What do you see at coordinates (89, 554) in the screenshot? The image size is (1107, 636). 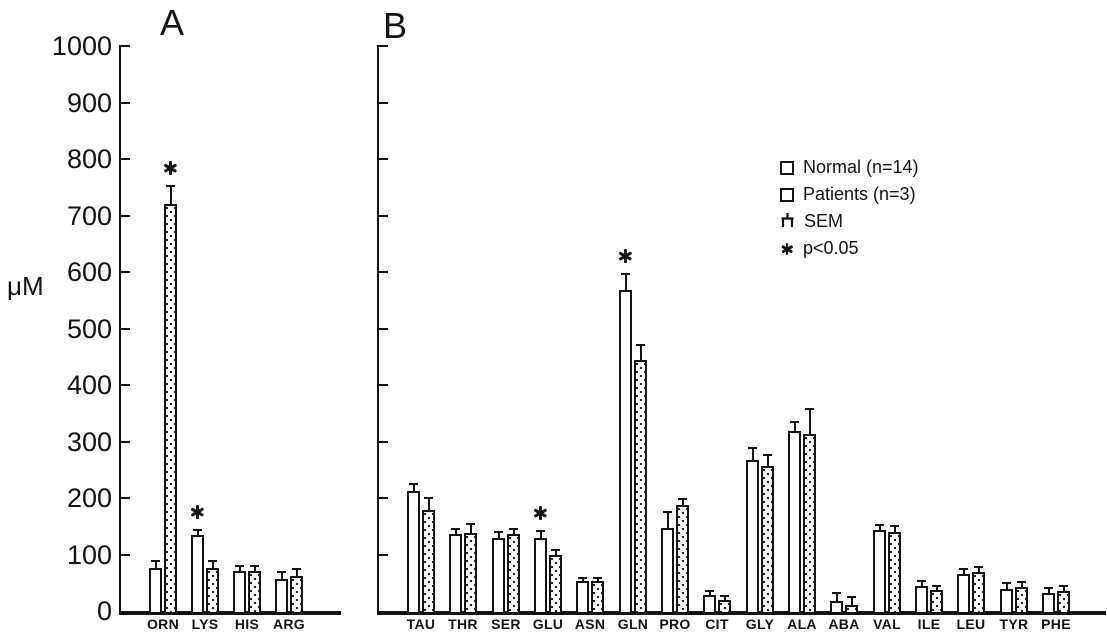 I see `y-tick-label: 100` at bounding box center [89, 554].